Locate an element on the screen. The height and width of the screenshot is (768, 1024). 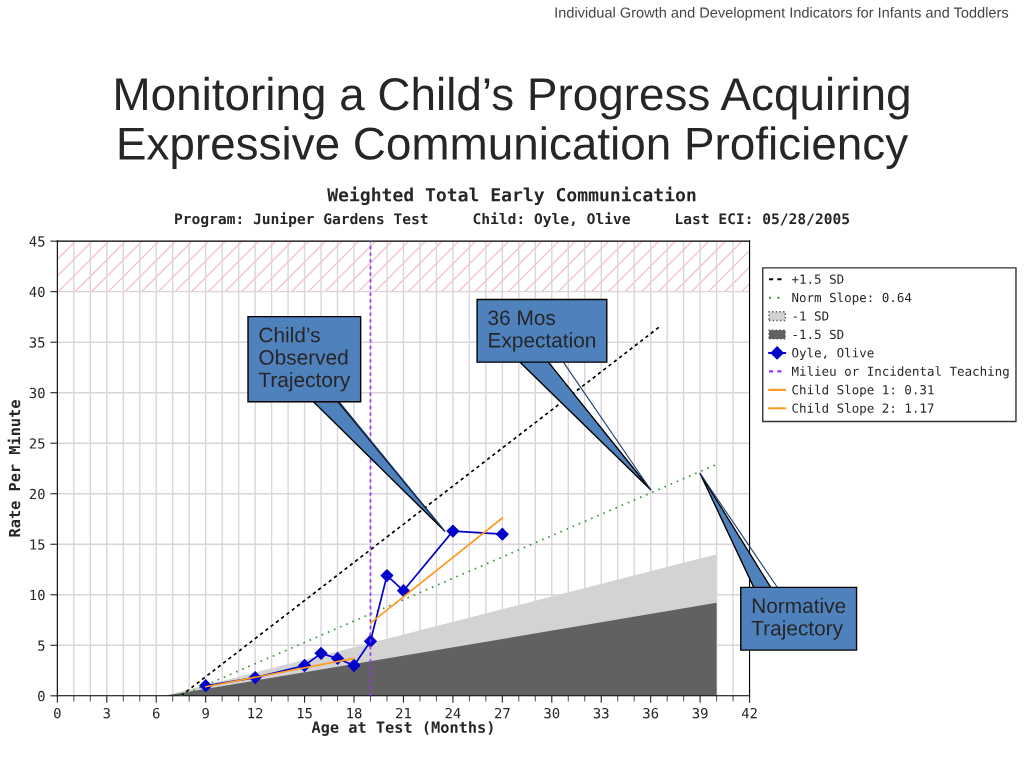
x-axis-title: Age at Test (Months) is located at coordinates (402, 728).